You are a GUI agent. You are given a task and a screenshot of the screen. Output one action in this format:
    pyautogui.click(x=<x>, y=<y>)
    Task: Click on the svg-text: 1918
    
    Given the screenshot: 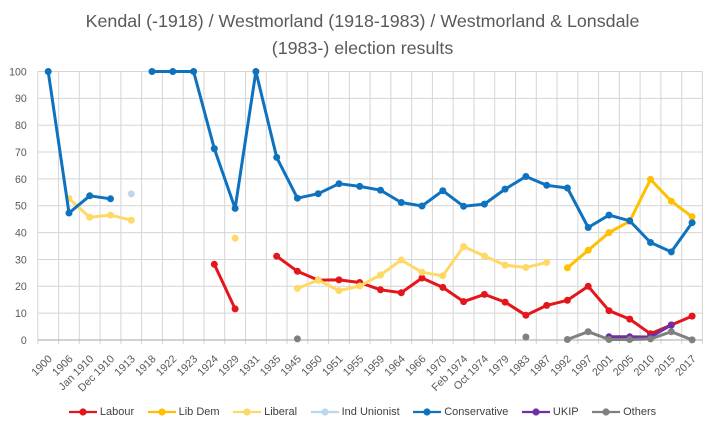 What is the action you would take?
    pyautogui.click(x=145, y=365)
    